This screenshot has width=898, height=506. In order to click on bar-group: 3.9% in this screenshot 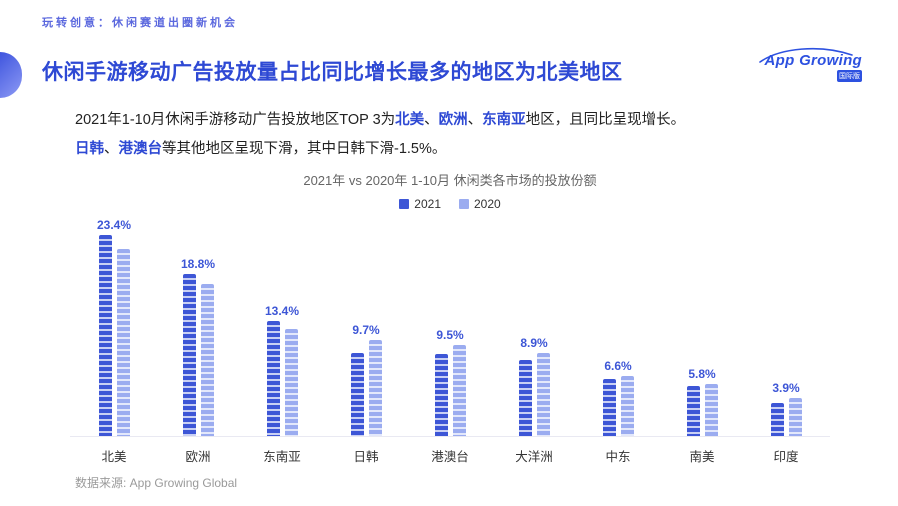, I will do `click(786, 408)`.